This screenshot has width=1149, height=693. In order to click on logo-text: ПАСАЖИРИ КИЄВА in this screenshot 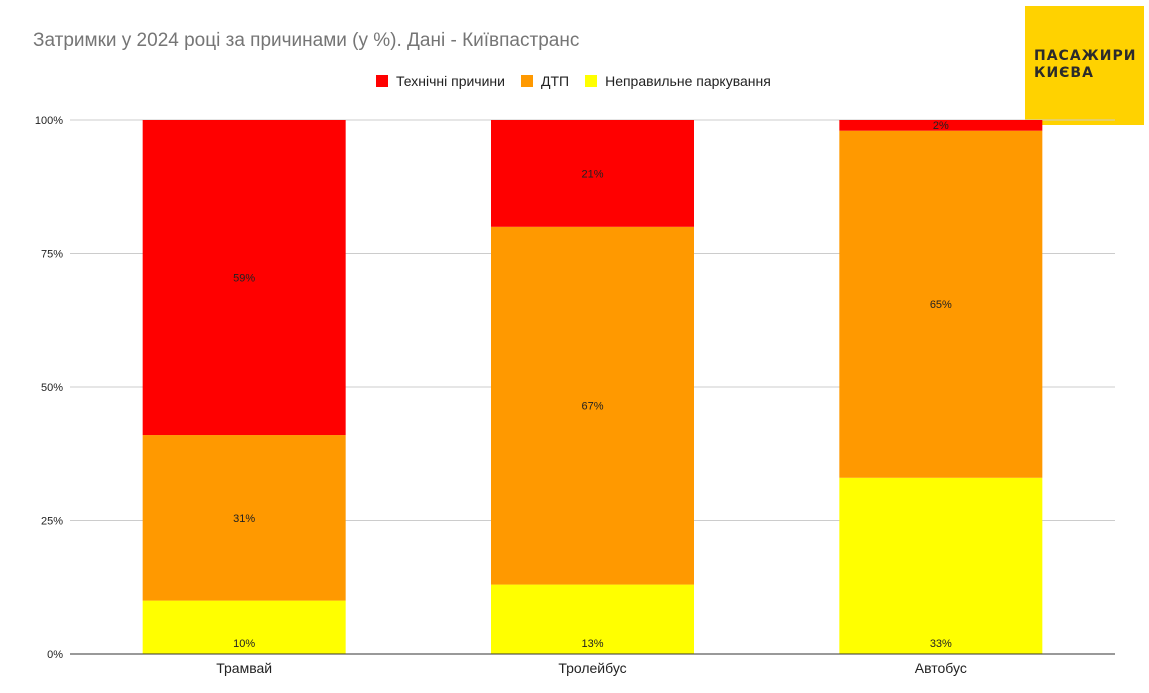, I will do `click(1085, 65)`.